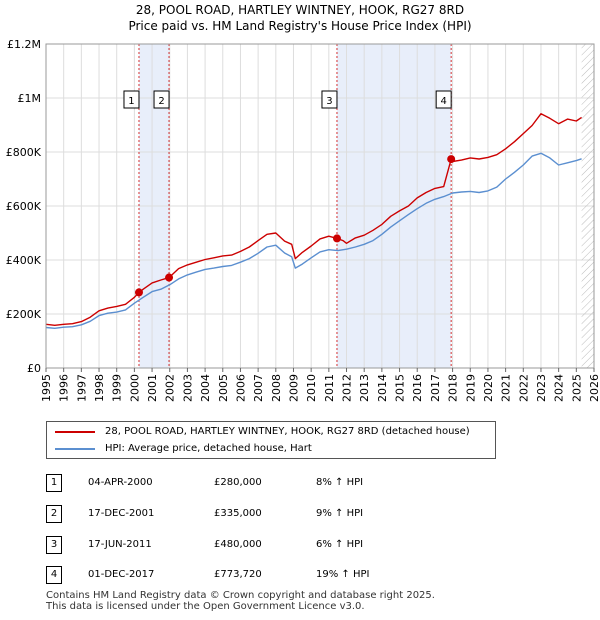 This screenshot has height=620, width=600. Describe the element at coordinates (223, 388) in the screenshot. I see `x-tick-label: 2005` at that location.